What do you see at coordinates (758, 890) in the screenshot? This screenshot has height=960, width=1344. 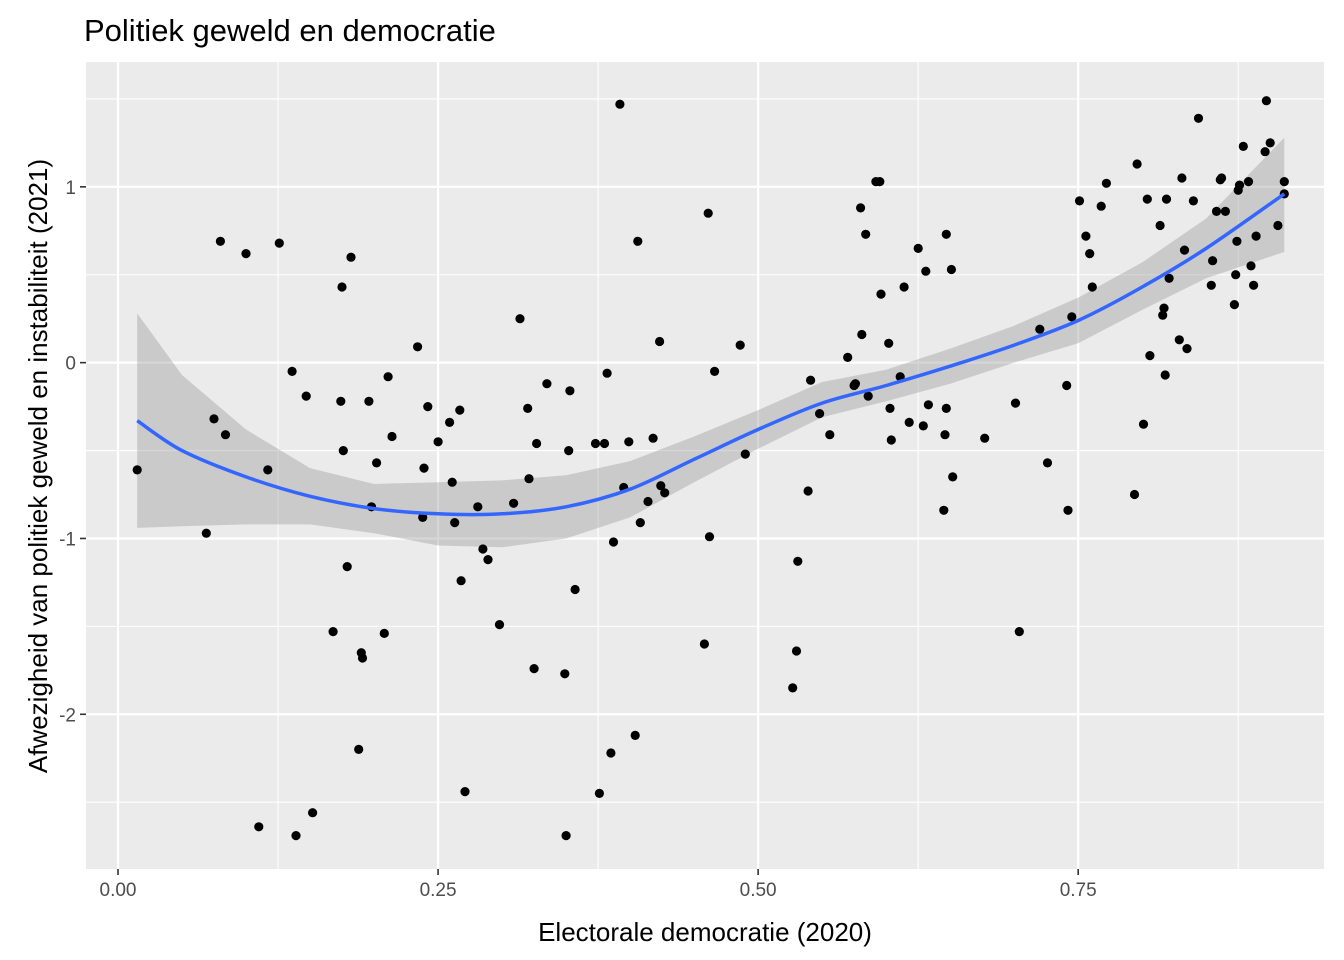 I see `x-tick-label: 0.50` at bounding box center [758, 890].